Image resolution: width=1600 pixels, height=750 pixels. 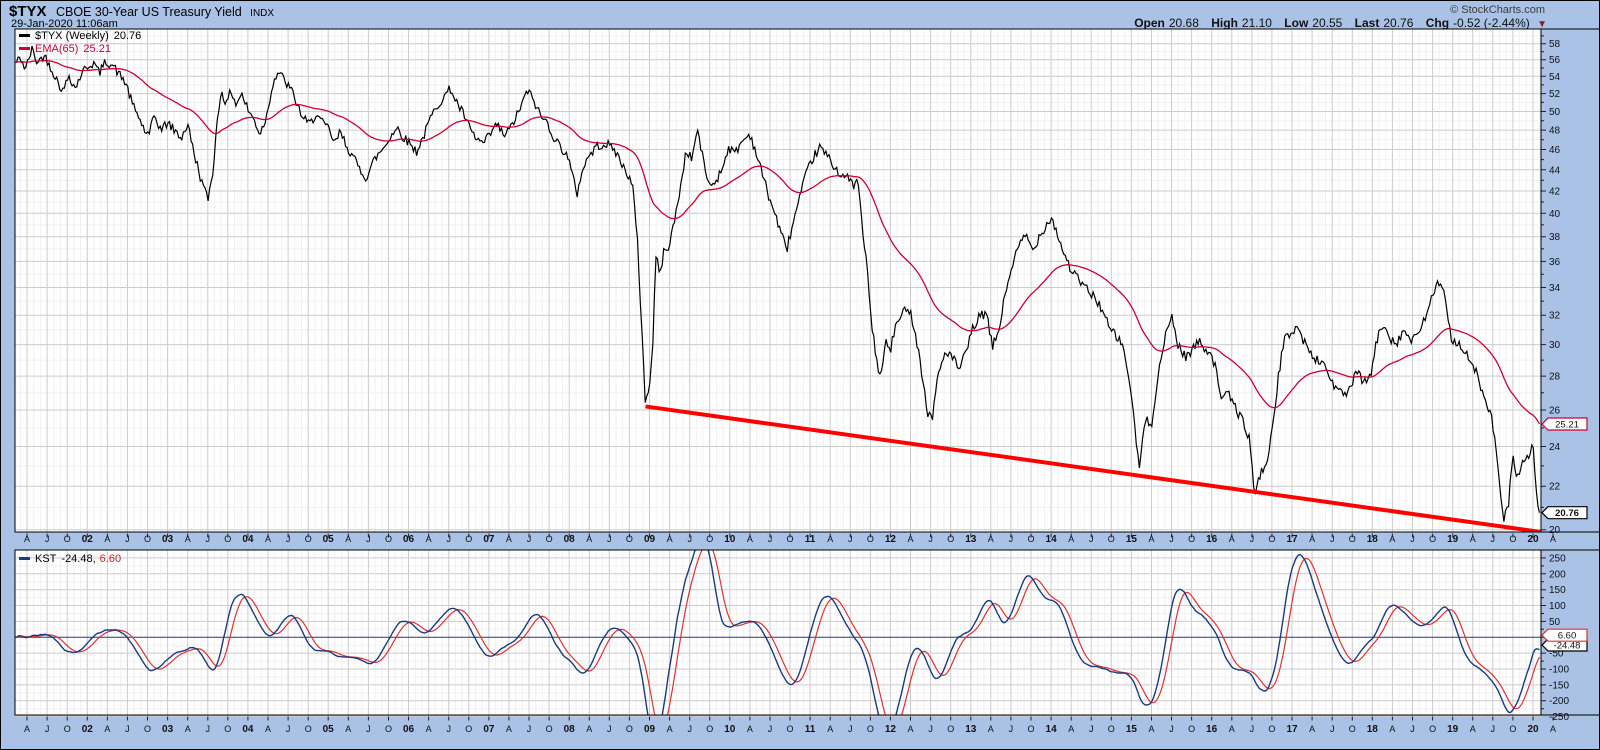 I want to click on ema-series-name: EMA(65), so click(x=57, y=49).